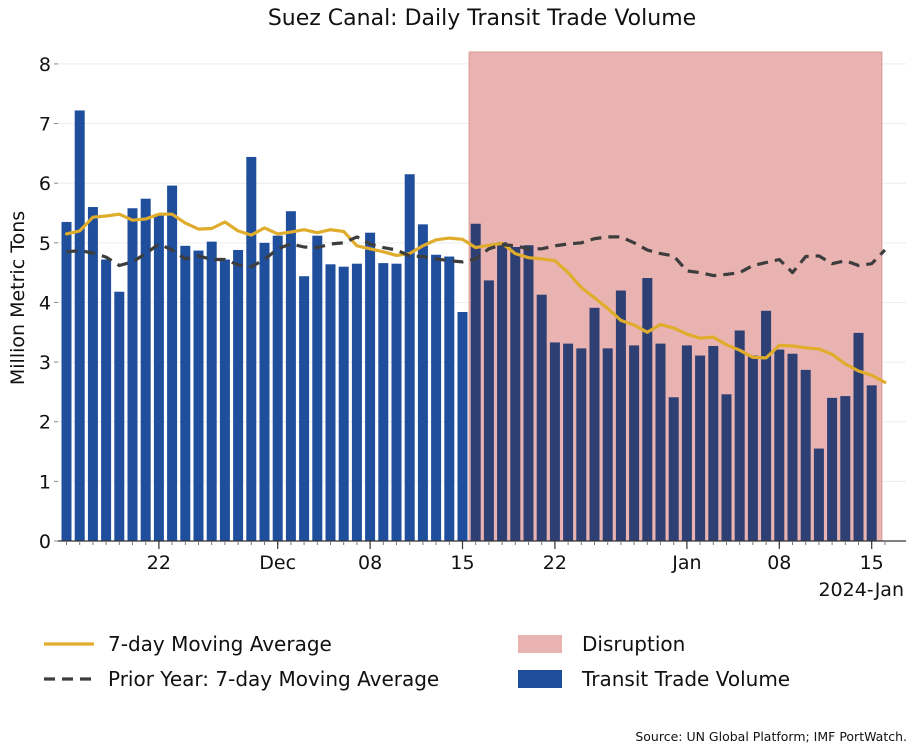  Describe the element at coordinates (861, 590) in the screenshot. I see `x-secondary-label: 2024-Jan` at that location.